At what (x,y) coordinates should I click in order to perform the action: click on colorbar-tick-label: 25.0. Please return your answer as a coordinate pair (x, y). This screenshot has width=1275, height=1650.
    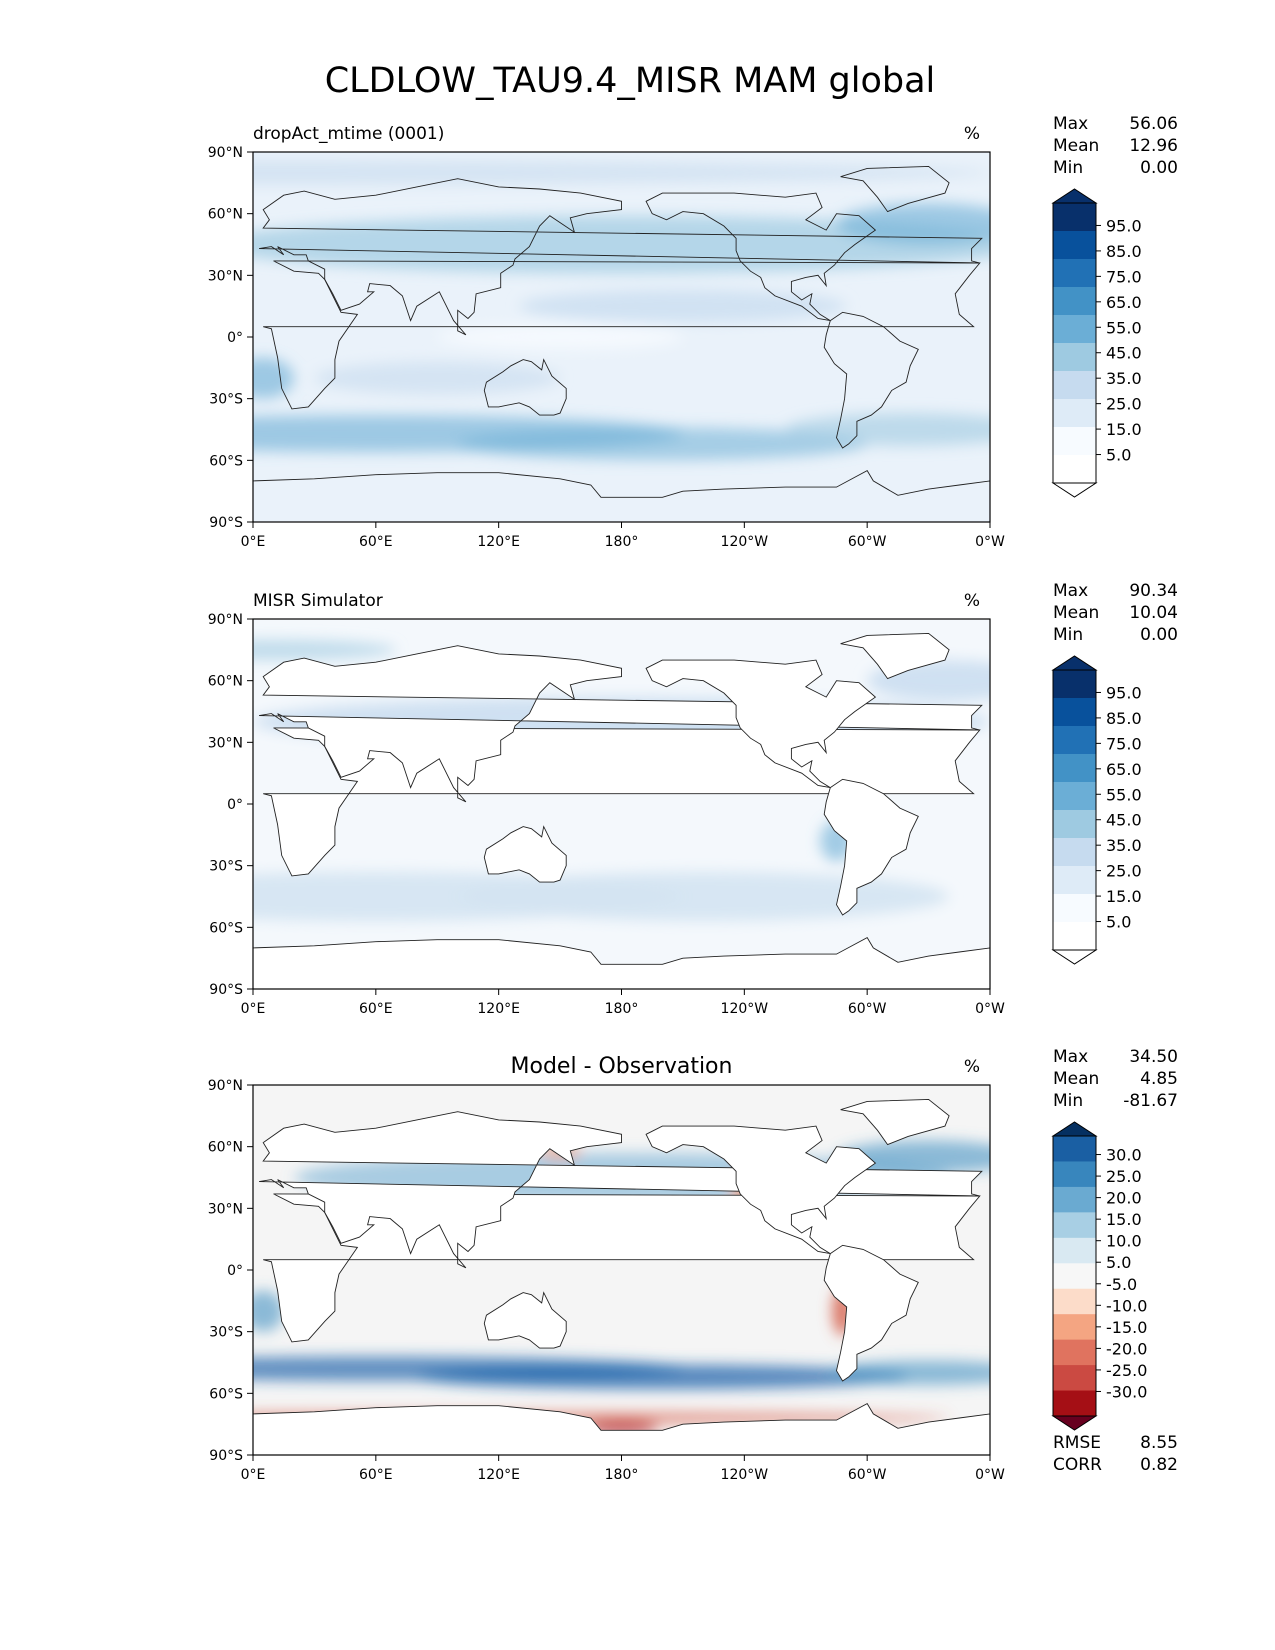
    Looking at the image, I should click on (1124, 871).